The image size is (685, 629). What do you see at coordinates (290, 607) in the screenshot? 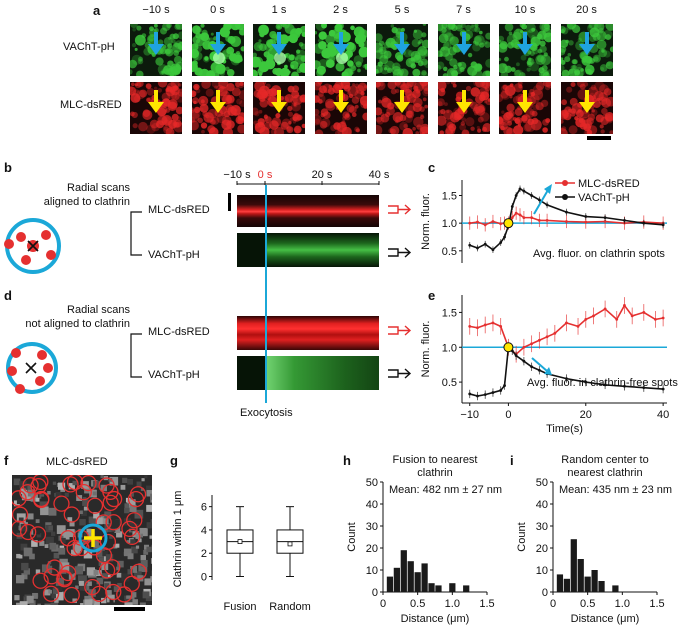
I see `category-label: Random` at bounding box center [290, 607].